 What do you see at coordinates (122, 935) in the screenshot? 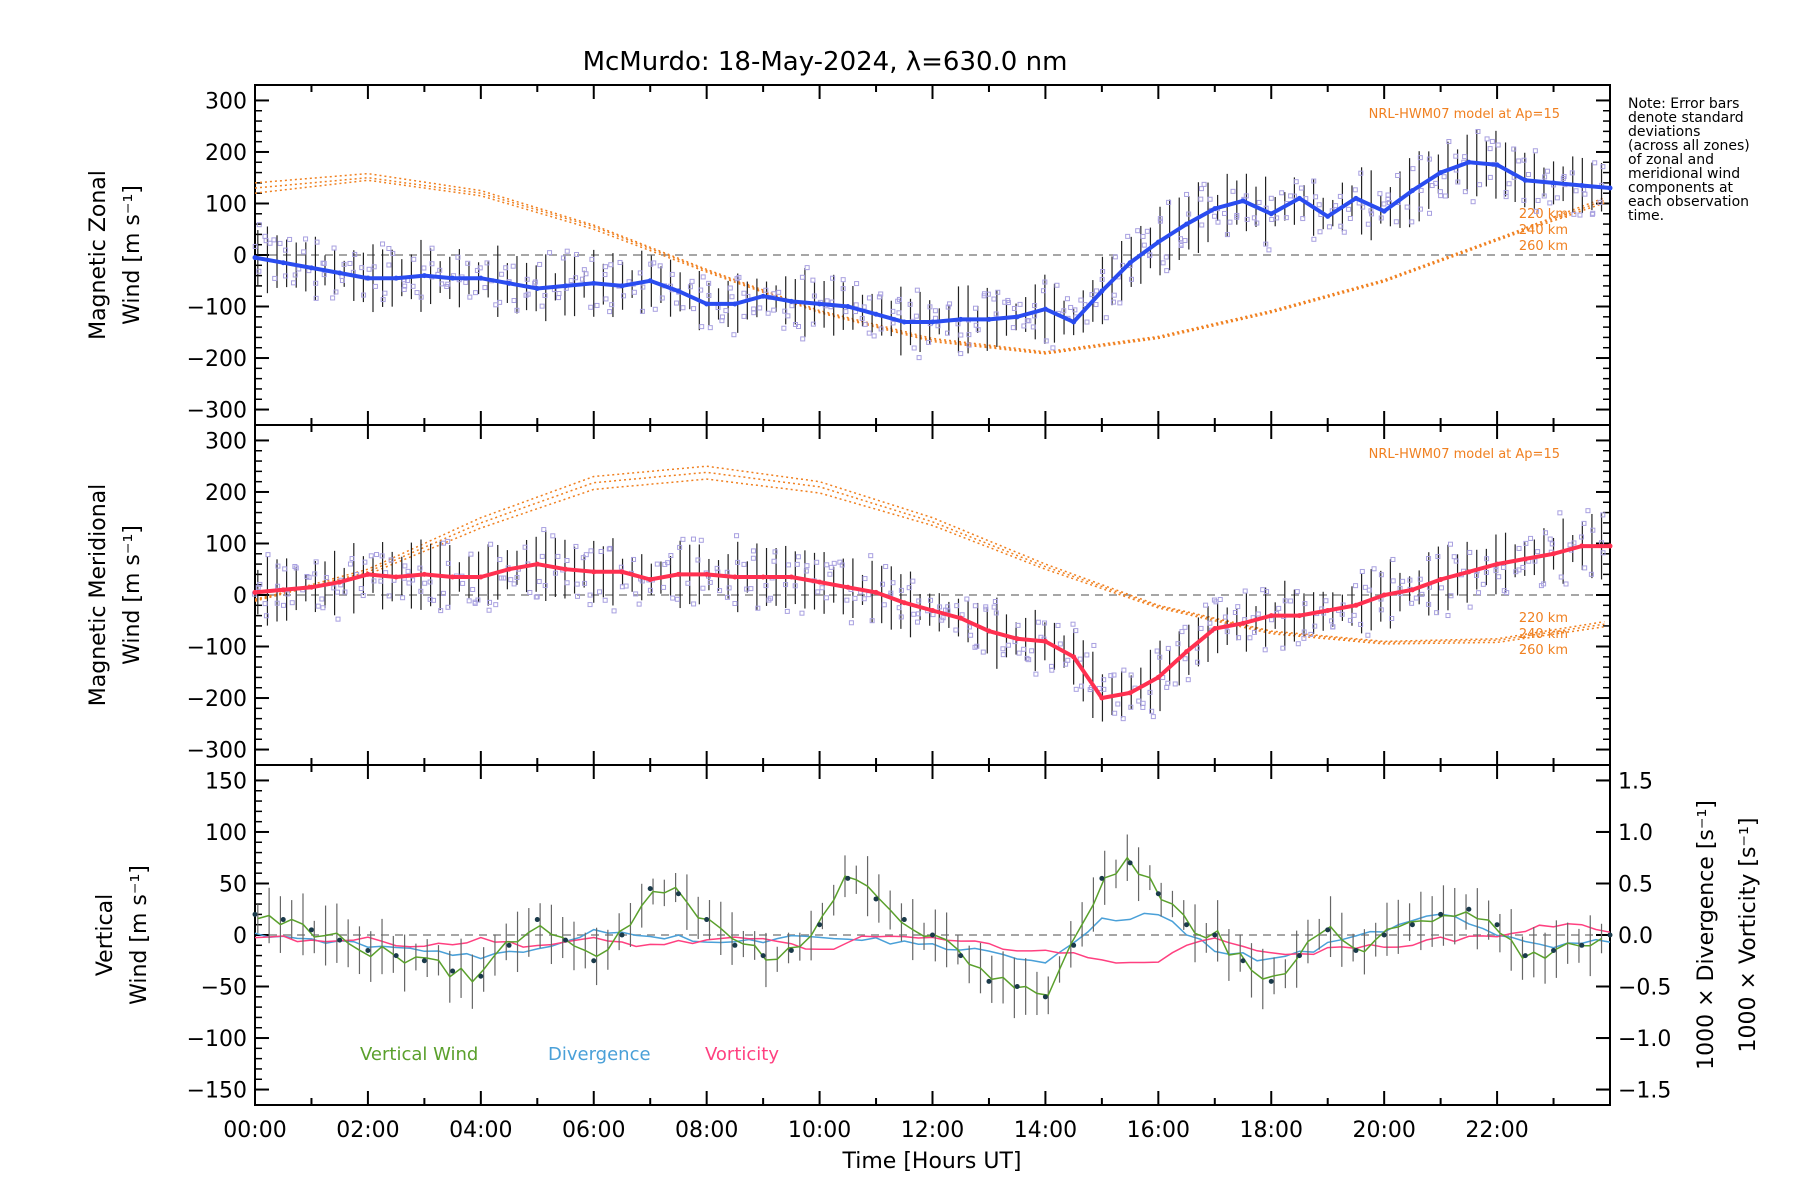
I see `y-axis-title: Vertical Wind [m s⁻¹]` at bounding box center [122, 935].